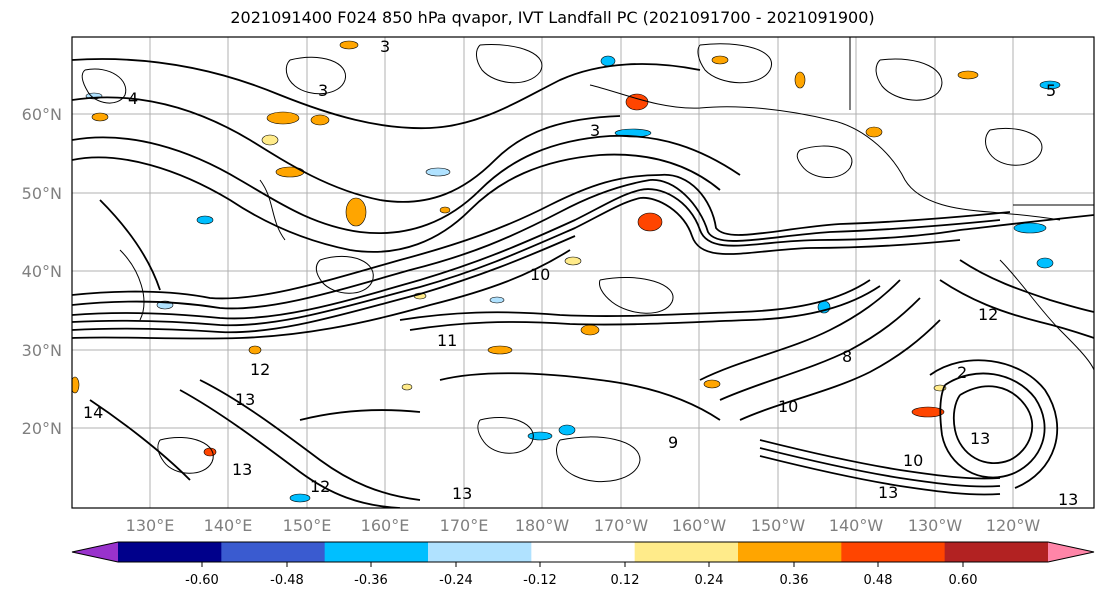  I want to click on colorbar-outline, so click(583, 552).